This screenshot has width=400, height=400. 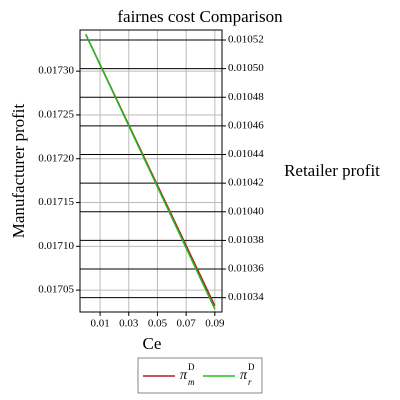 I want to click on y2-tick-label: 0.01052, so click(x=246, y=40).